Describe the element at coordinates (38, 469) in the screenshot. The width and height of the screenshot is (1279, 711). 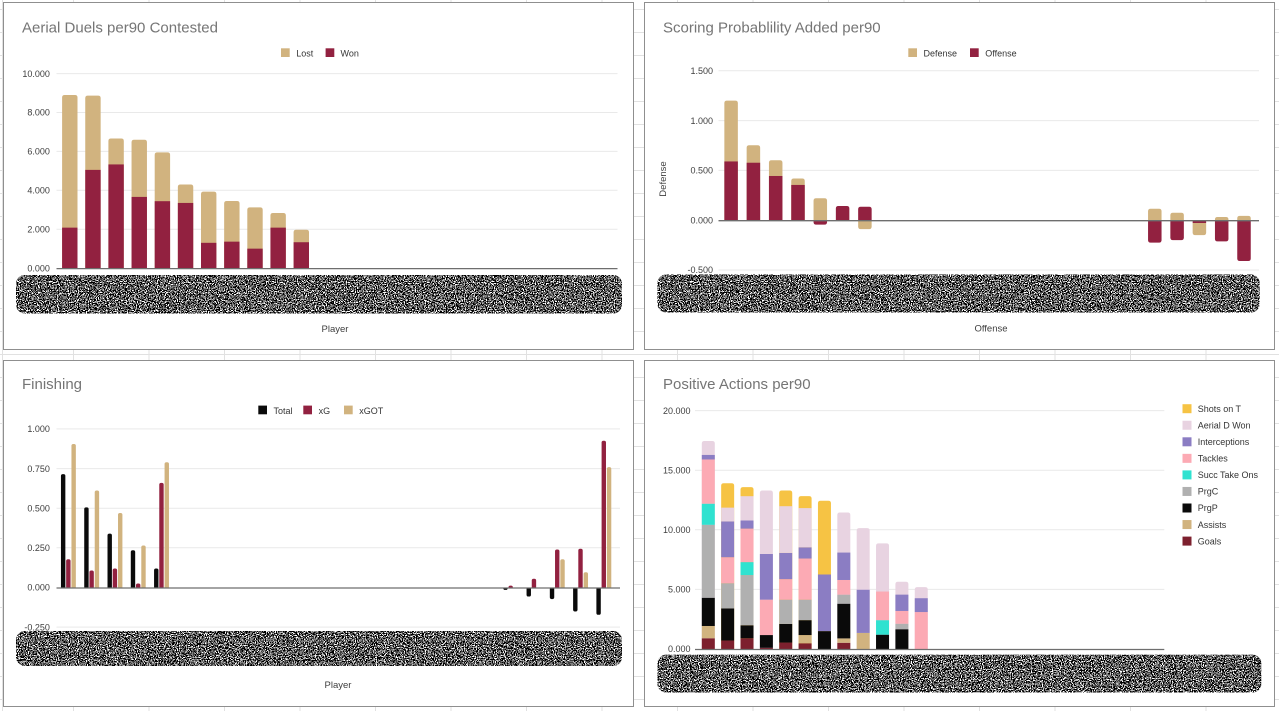
I see `svg-text: 0.750` at that location.